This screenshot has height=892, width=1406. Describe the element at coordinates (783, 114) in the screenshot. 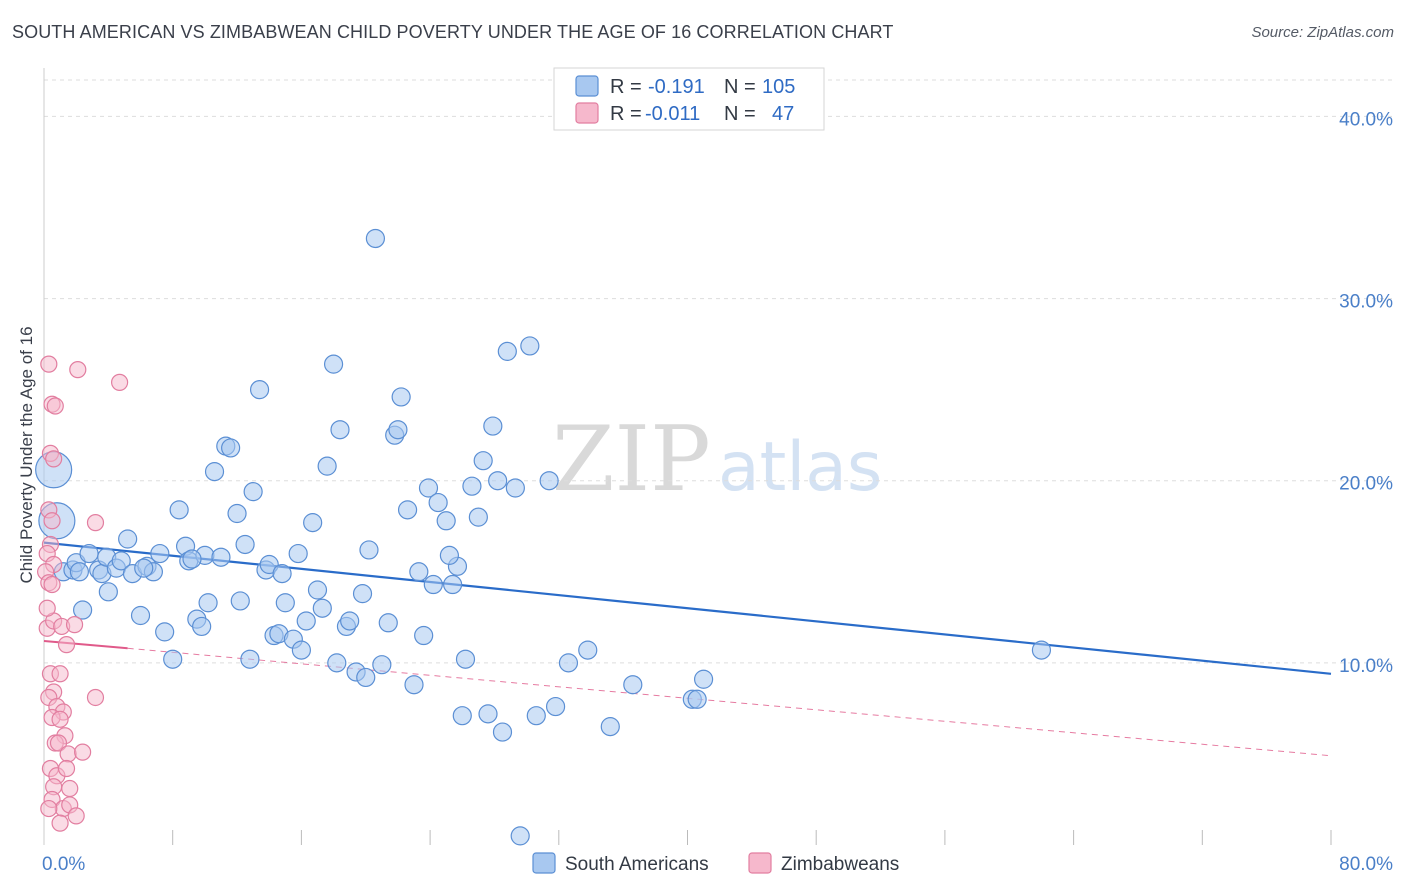

I see `legend-n-value-2: 47` at that location.